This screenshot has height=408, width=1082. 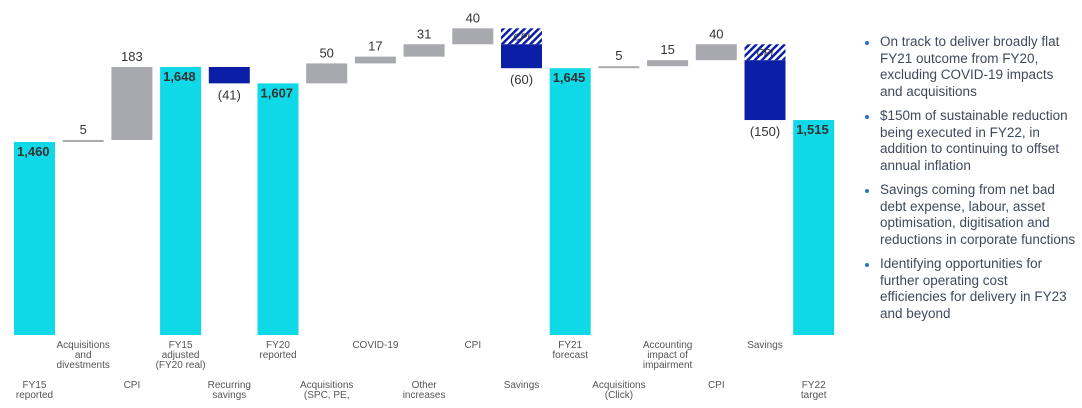 I want to click on category-label: forecast, so click(x=570, y=355).